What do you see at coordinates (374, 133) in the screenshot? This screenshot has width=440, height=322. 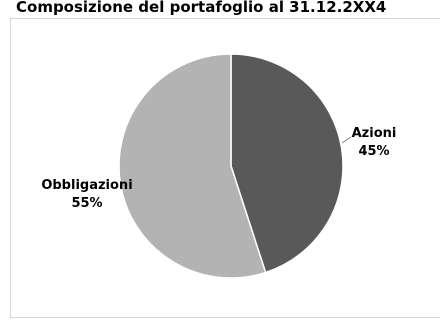 I see `data-label-category-azioni: Azioni` at bounding box center [374, 133].